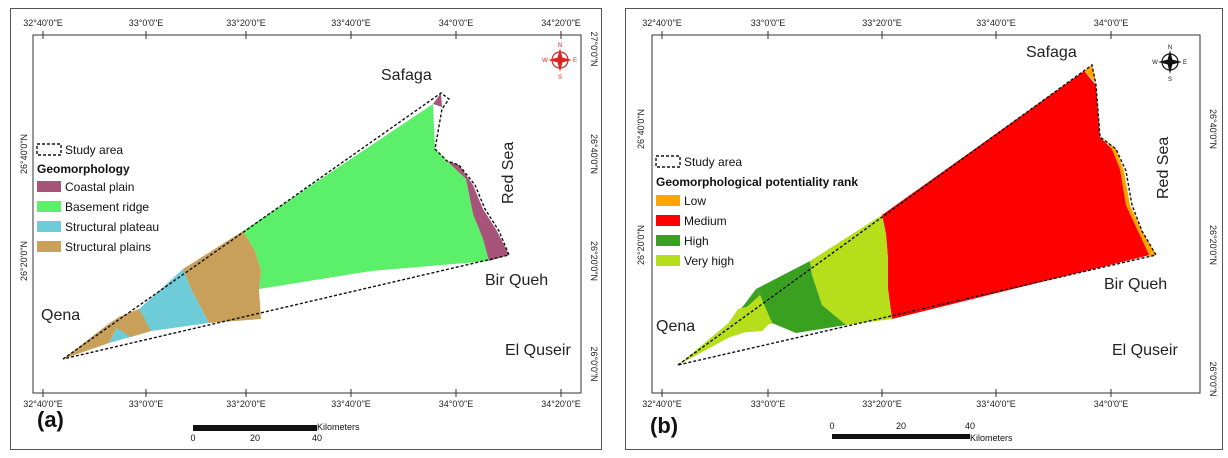  I want to click on legend-title: Geomorphology, so click(83, 169).